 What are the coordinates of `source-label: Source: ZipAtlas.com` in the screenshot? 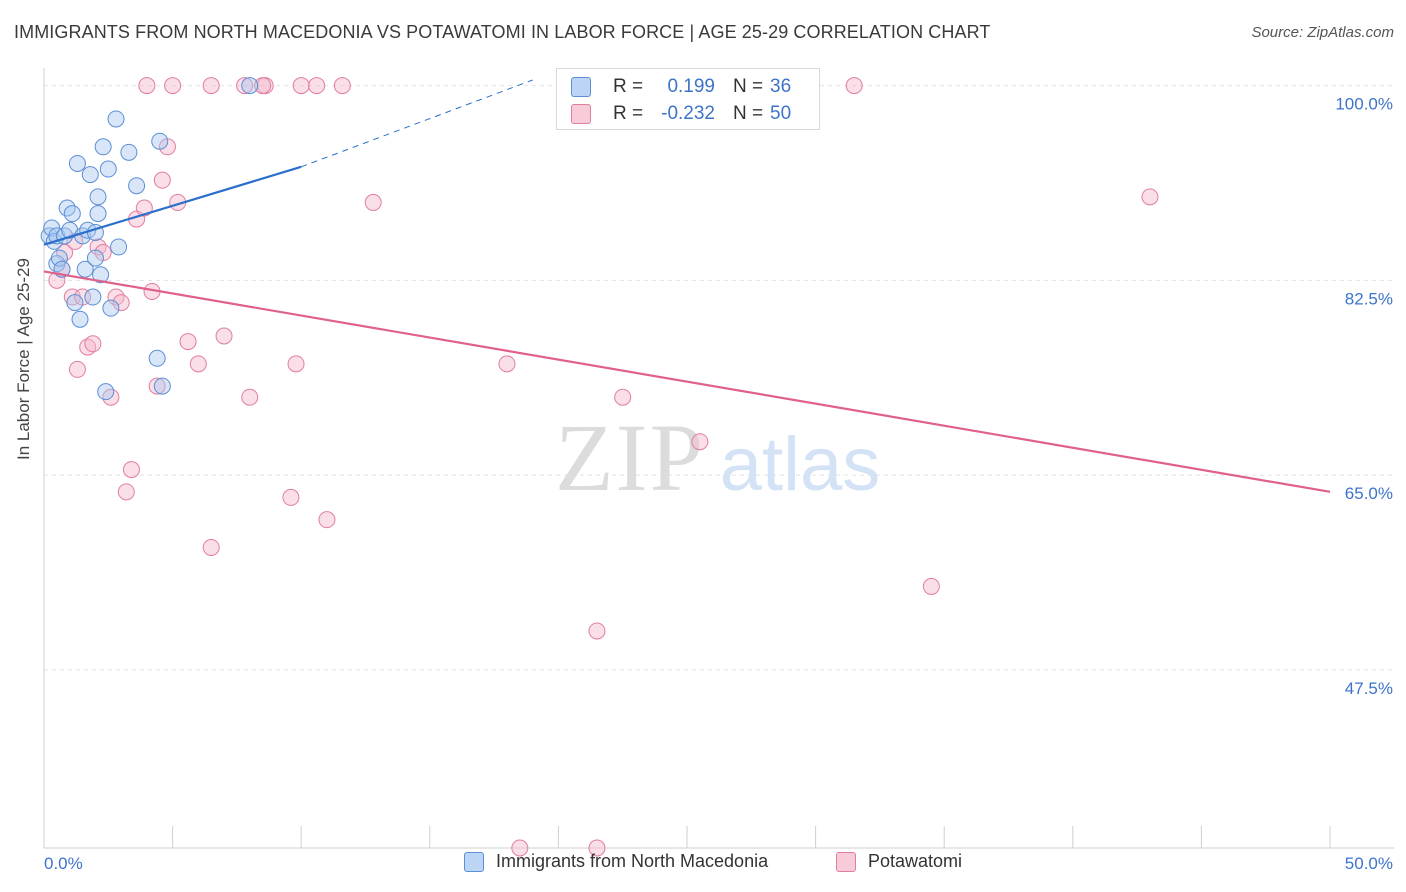 It's located at (1322, 32).